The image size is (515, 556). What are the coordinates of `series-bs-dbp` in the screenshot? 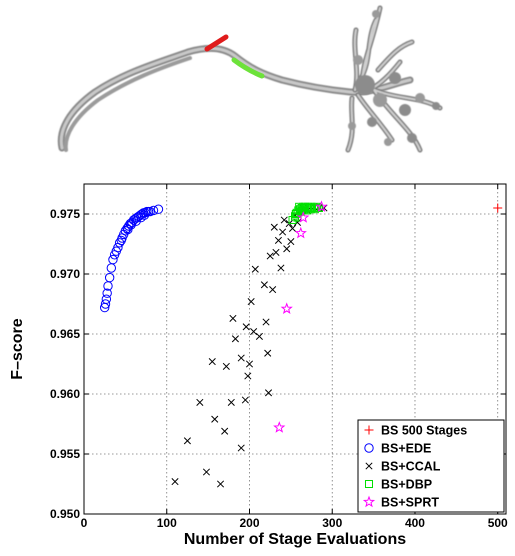 It's located at (305, 213).